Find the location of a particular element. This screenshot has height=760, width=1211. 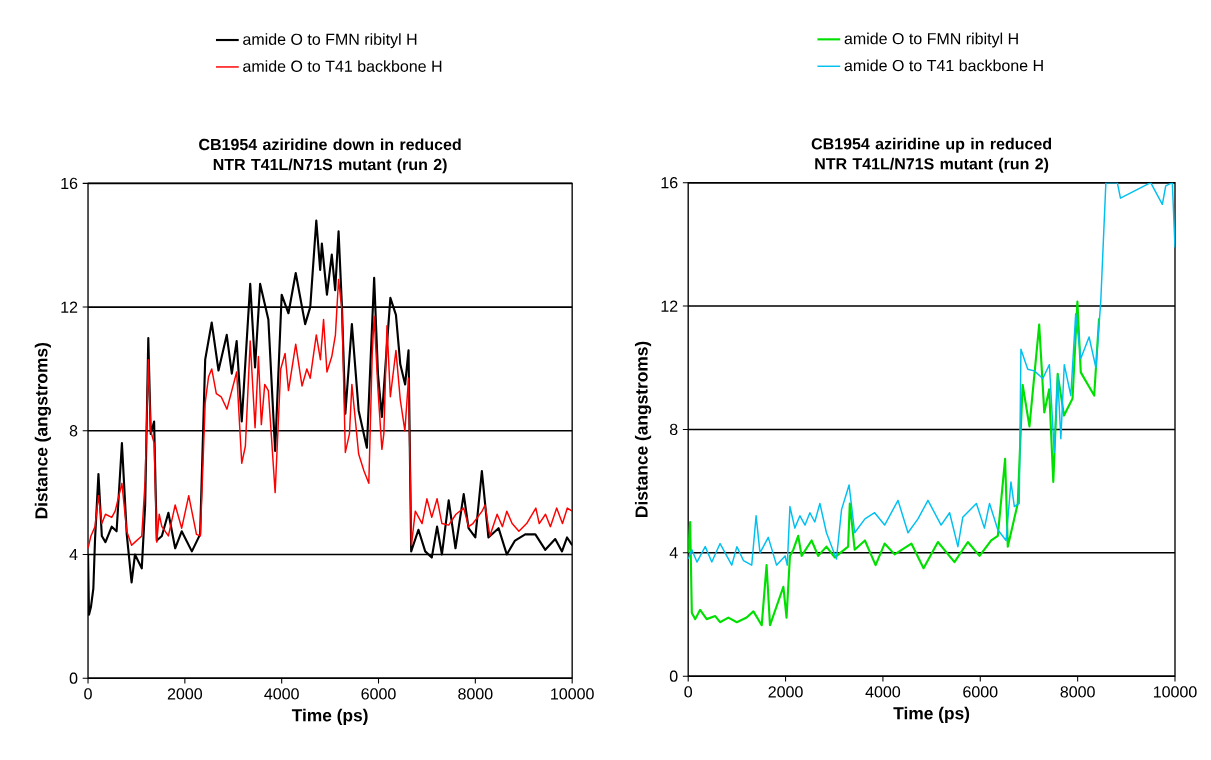

chart-title: CB1954 aziridine down in reduced NTR T41L/N71S mutant (run 2) is located at coordinates (330, 156).